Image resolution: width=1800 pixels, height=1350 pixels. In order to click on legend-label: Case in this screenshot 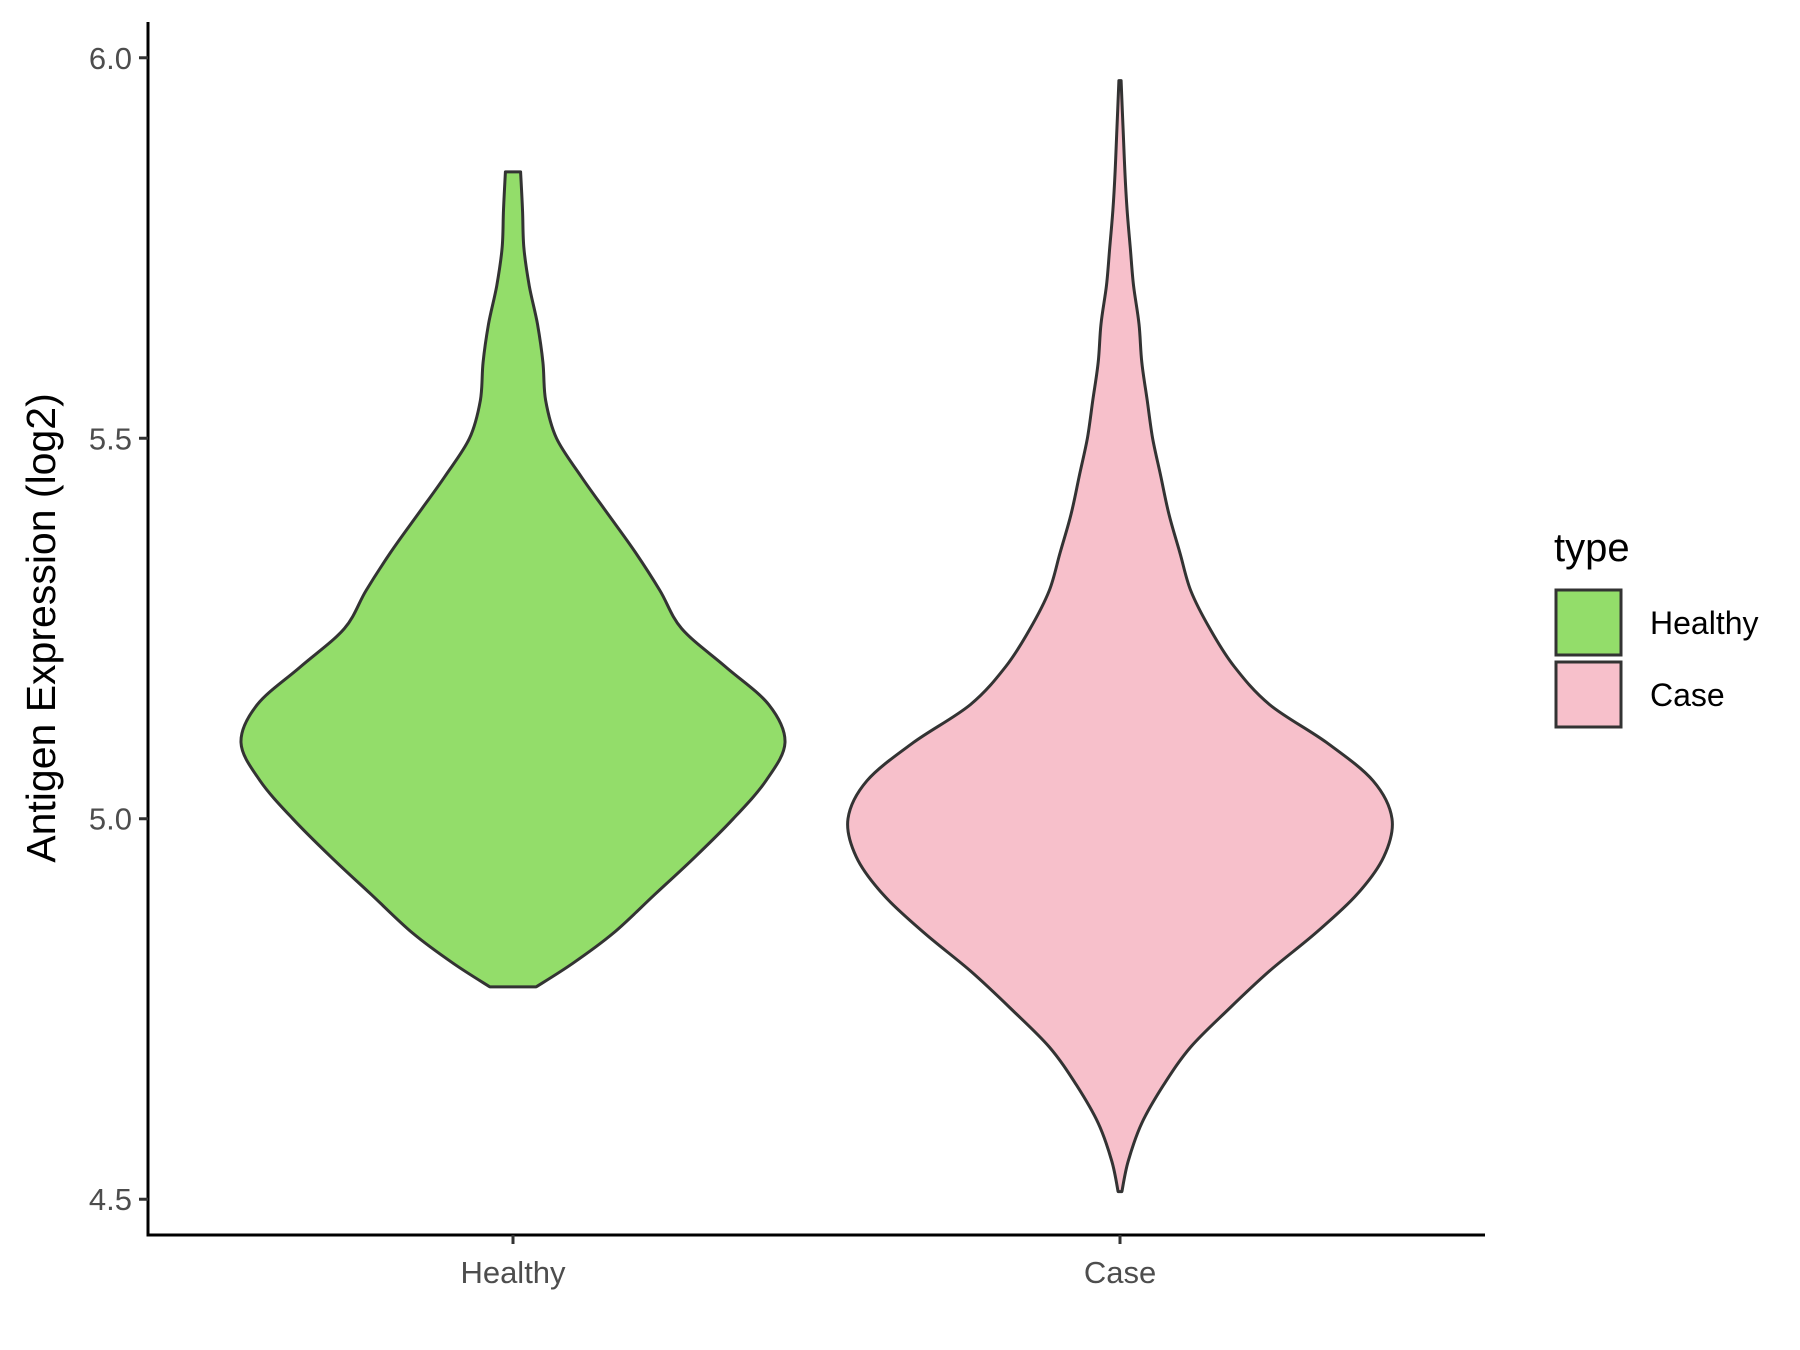, I will do `click(1687, 695)`.